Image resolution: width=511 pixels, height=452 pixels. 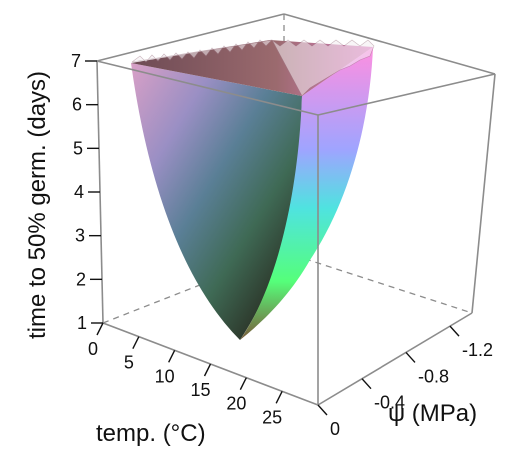 What do you see at coordinates (78, 148) in the screenshot?
I see `z-tick-label: 5` at bounding box center [78, 148].